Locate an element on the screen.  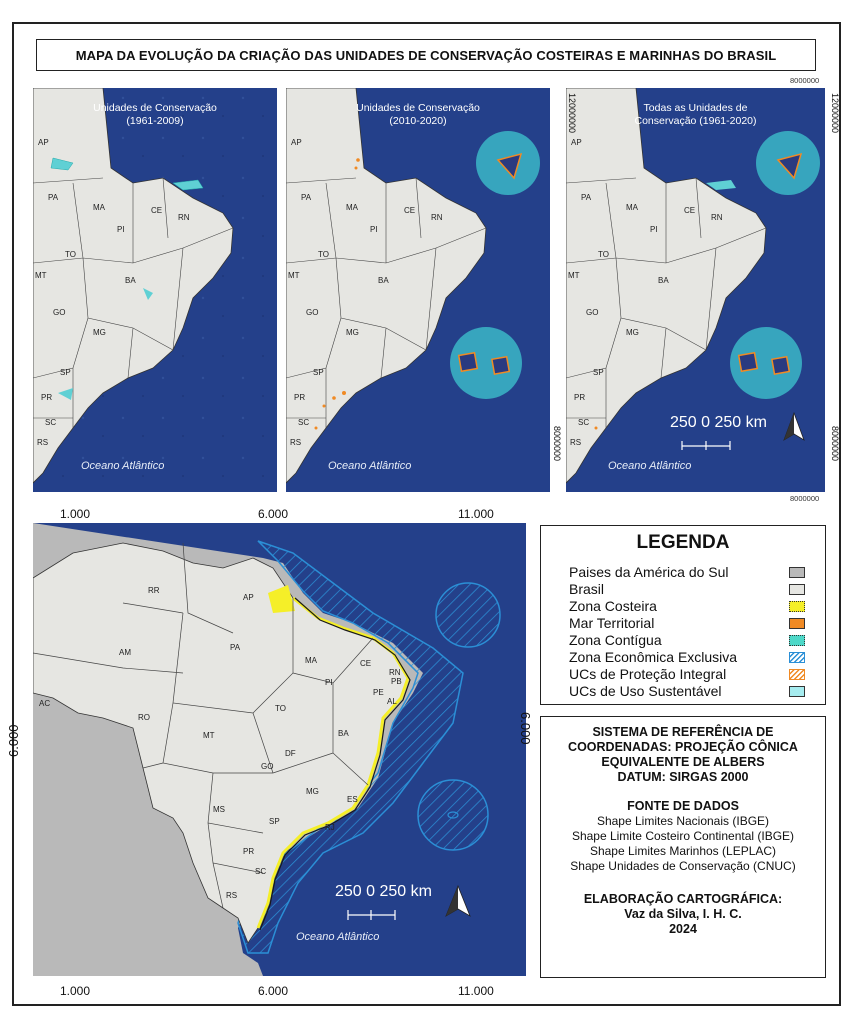
legend-item: Mar Territorial is located at coordinates (612, 623).